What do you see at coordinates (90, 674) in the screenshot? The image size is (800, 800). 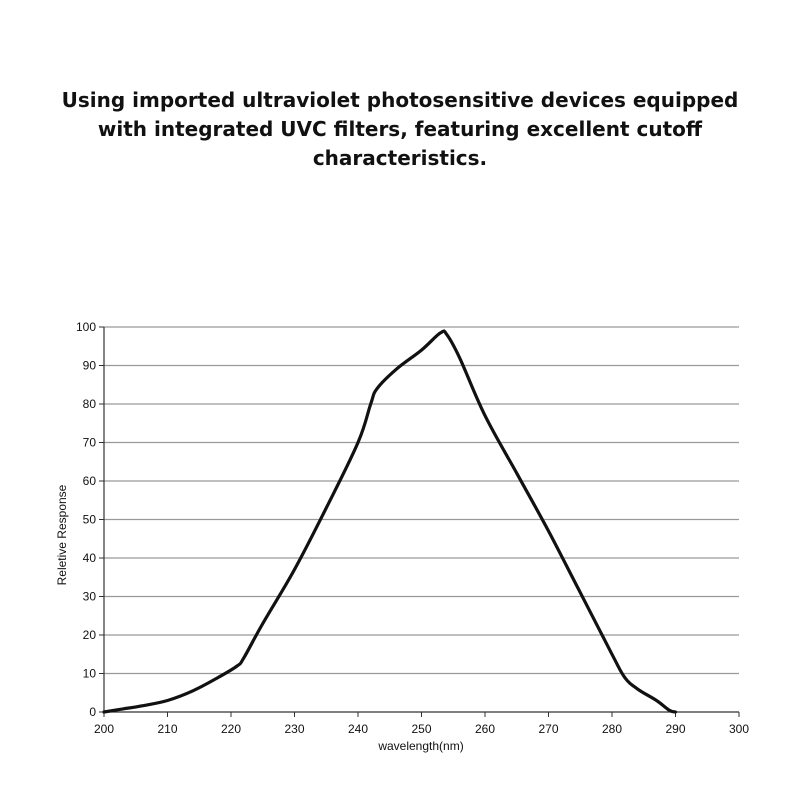 I see `y-tick-label: 10` at bounding box center [90, 674].